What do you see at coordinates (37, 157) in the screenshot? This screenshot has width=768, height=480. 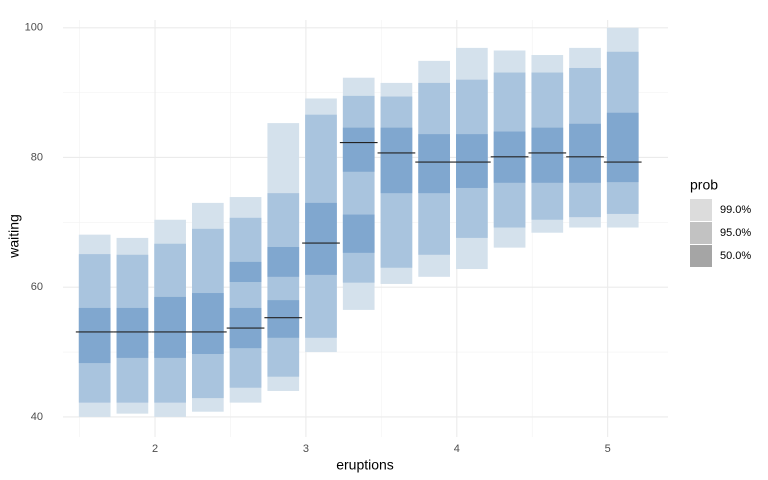 I see `y-tick-label: 80` at bounding box center [37, 157].